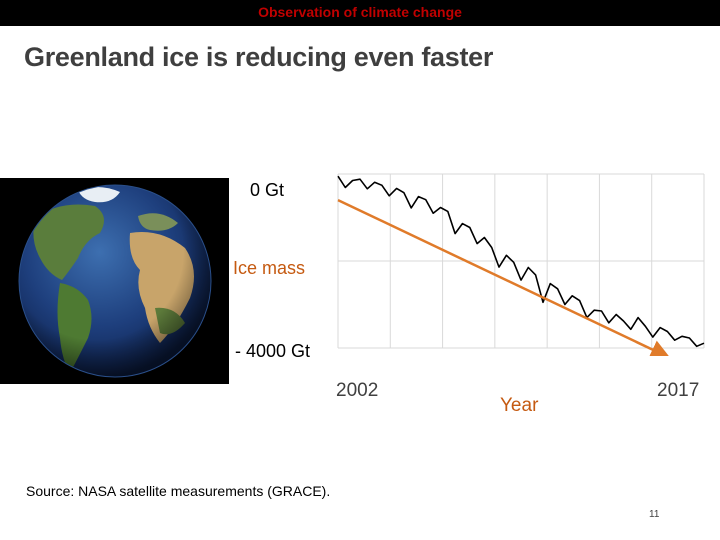 The width and height of the screenshot is (720, 540). I want to click on header-bar: Observation of climate change, so click(360, 13).